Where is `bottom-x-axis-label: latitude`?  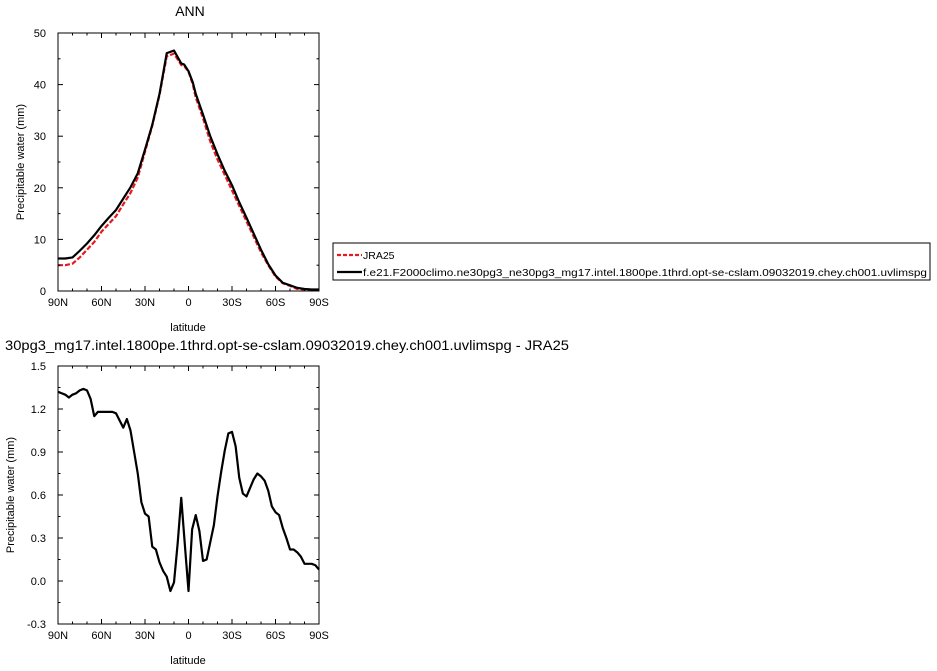
bottom-x-axis-label: latitude is located at coordinates (187, 661).